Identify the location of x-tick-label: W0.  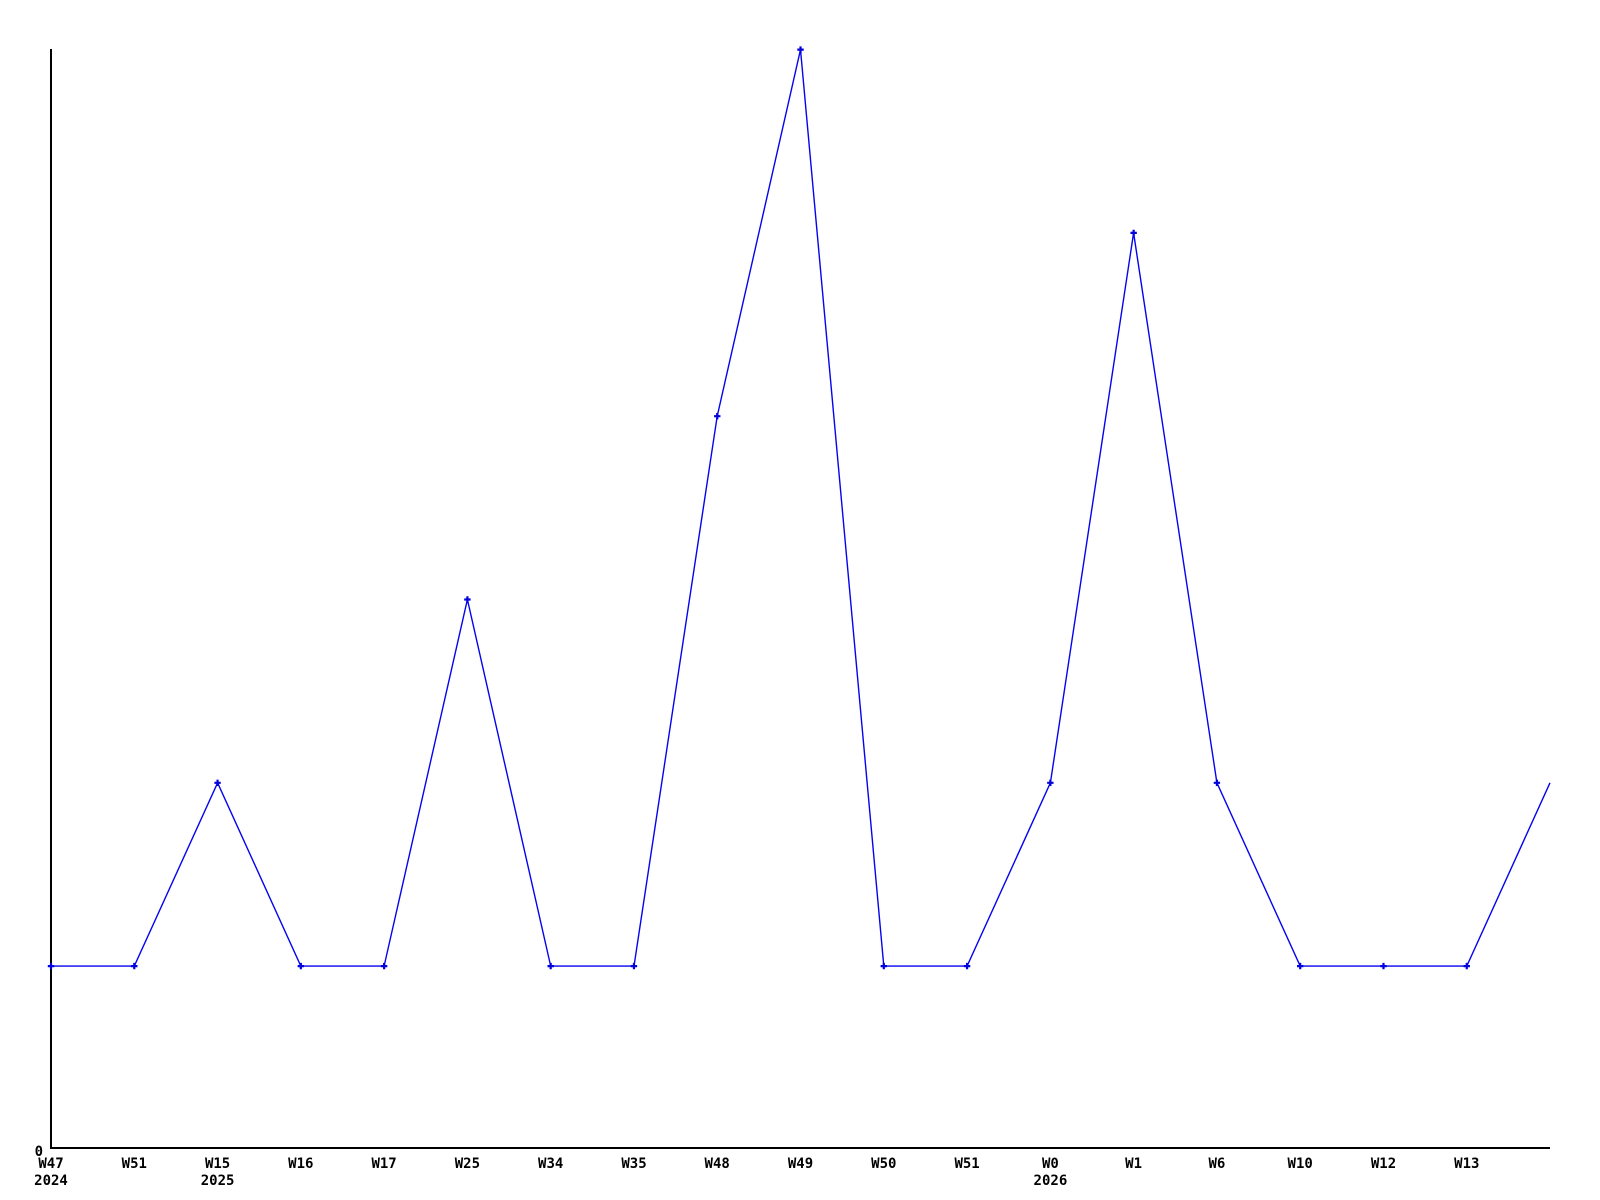
(1050, 1164).